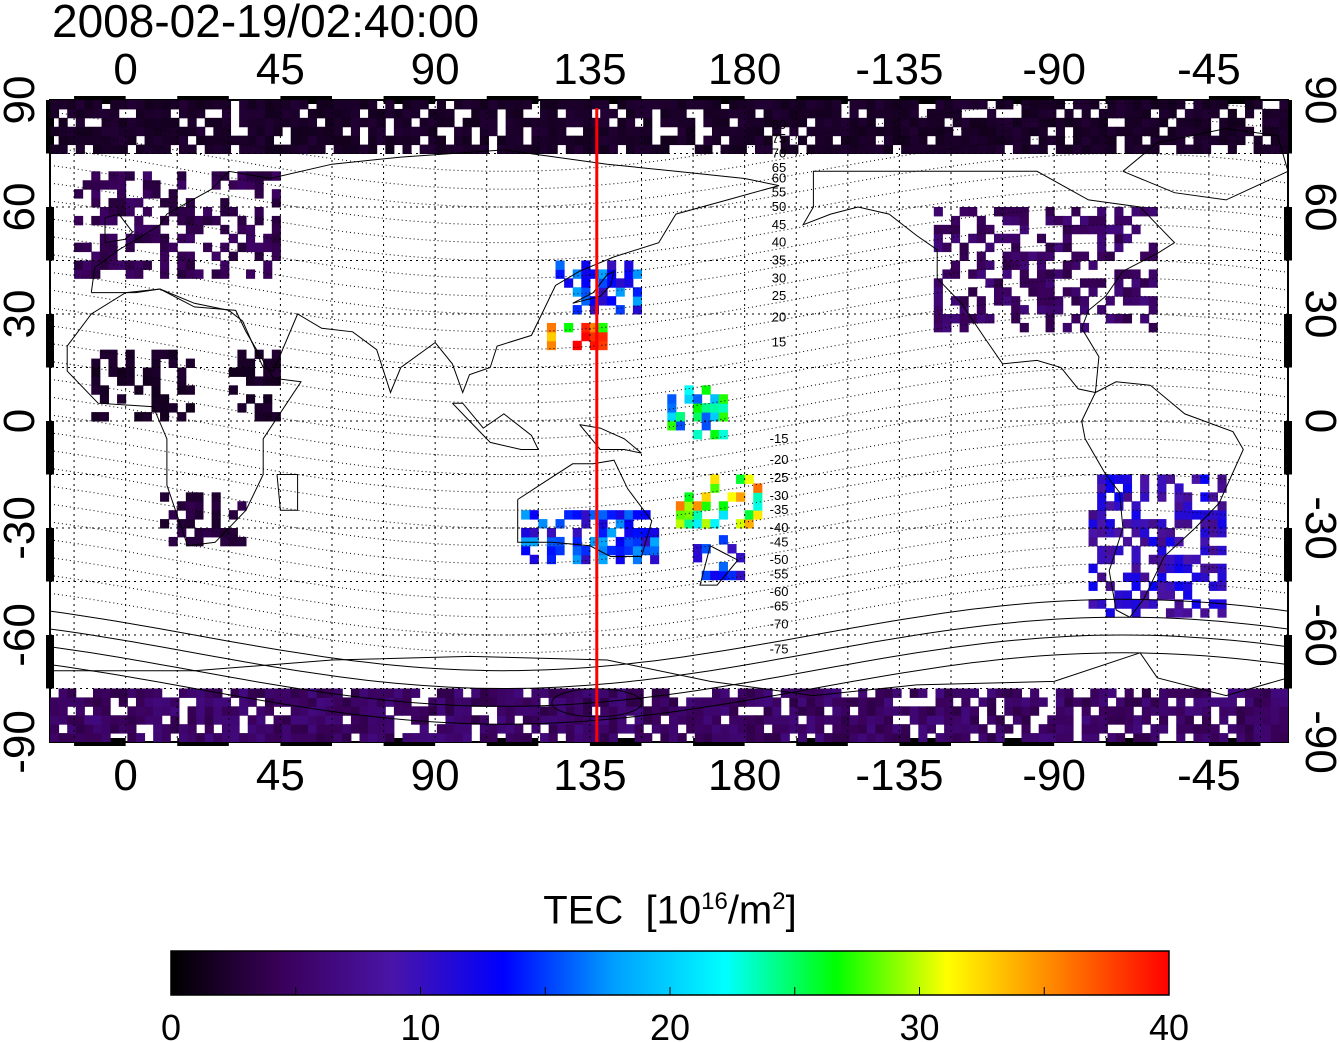 The width and height of the screenshot is (1340, 1042). I want to click on mlat-label: -40, so click(779, 527).